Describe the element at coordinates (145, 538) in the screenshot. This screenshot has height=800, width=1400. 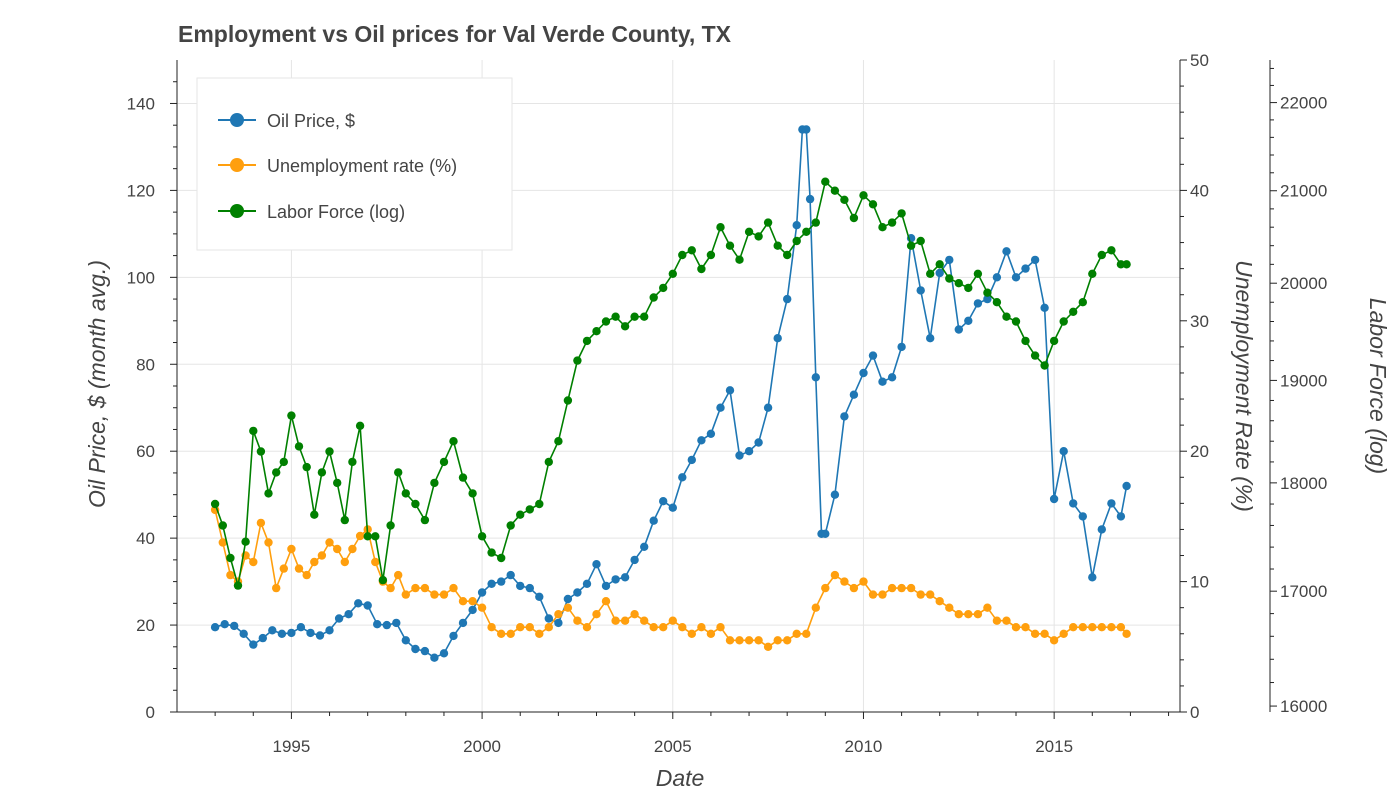
I see `left-tick-label: 40` at that location.